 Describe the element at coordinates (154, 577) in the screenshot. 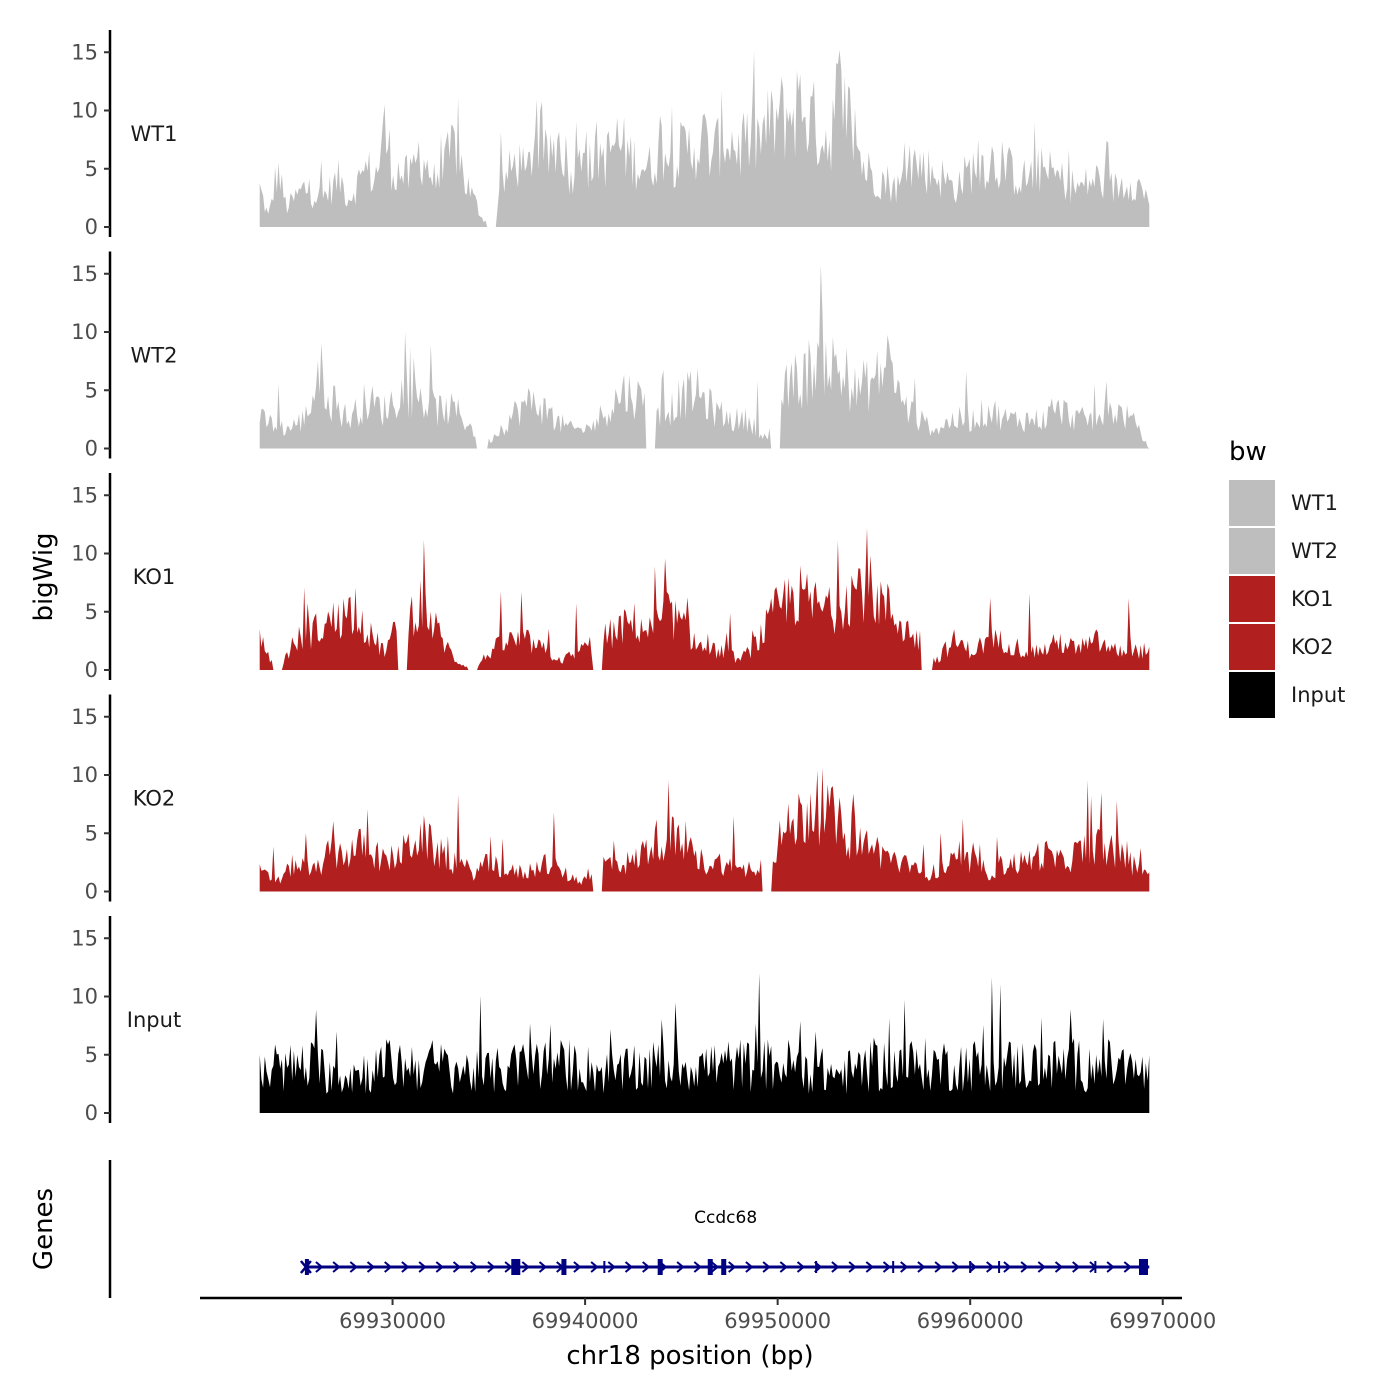

I see `track-label-ko1: KO1` at that location.